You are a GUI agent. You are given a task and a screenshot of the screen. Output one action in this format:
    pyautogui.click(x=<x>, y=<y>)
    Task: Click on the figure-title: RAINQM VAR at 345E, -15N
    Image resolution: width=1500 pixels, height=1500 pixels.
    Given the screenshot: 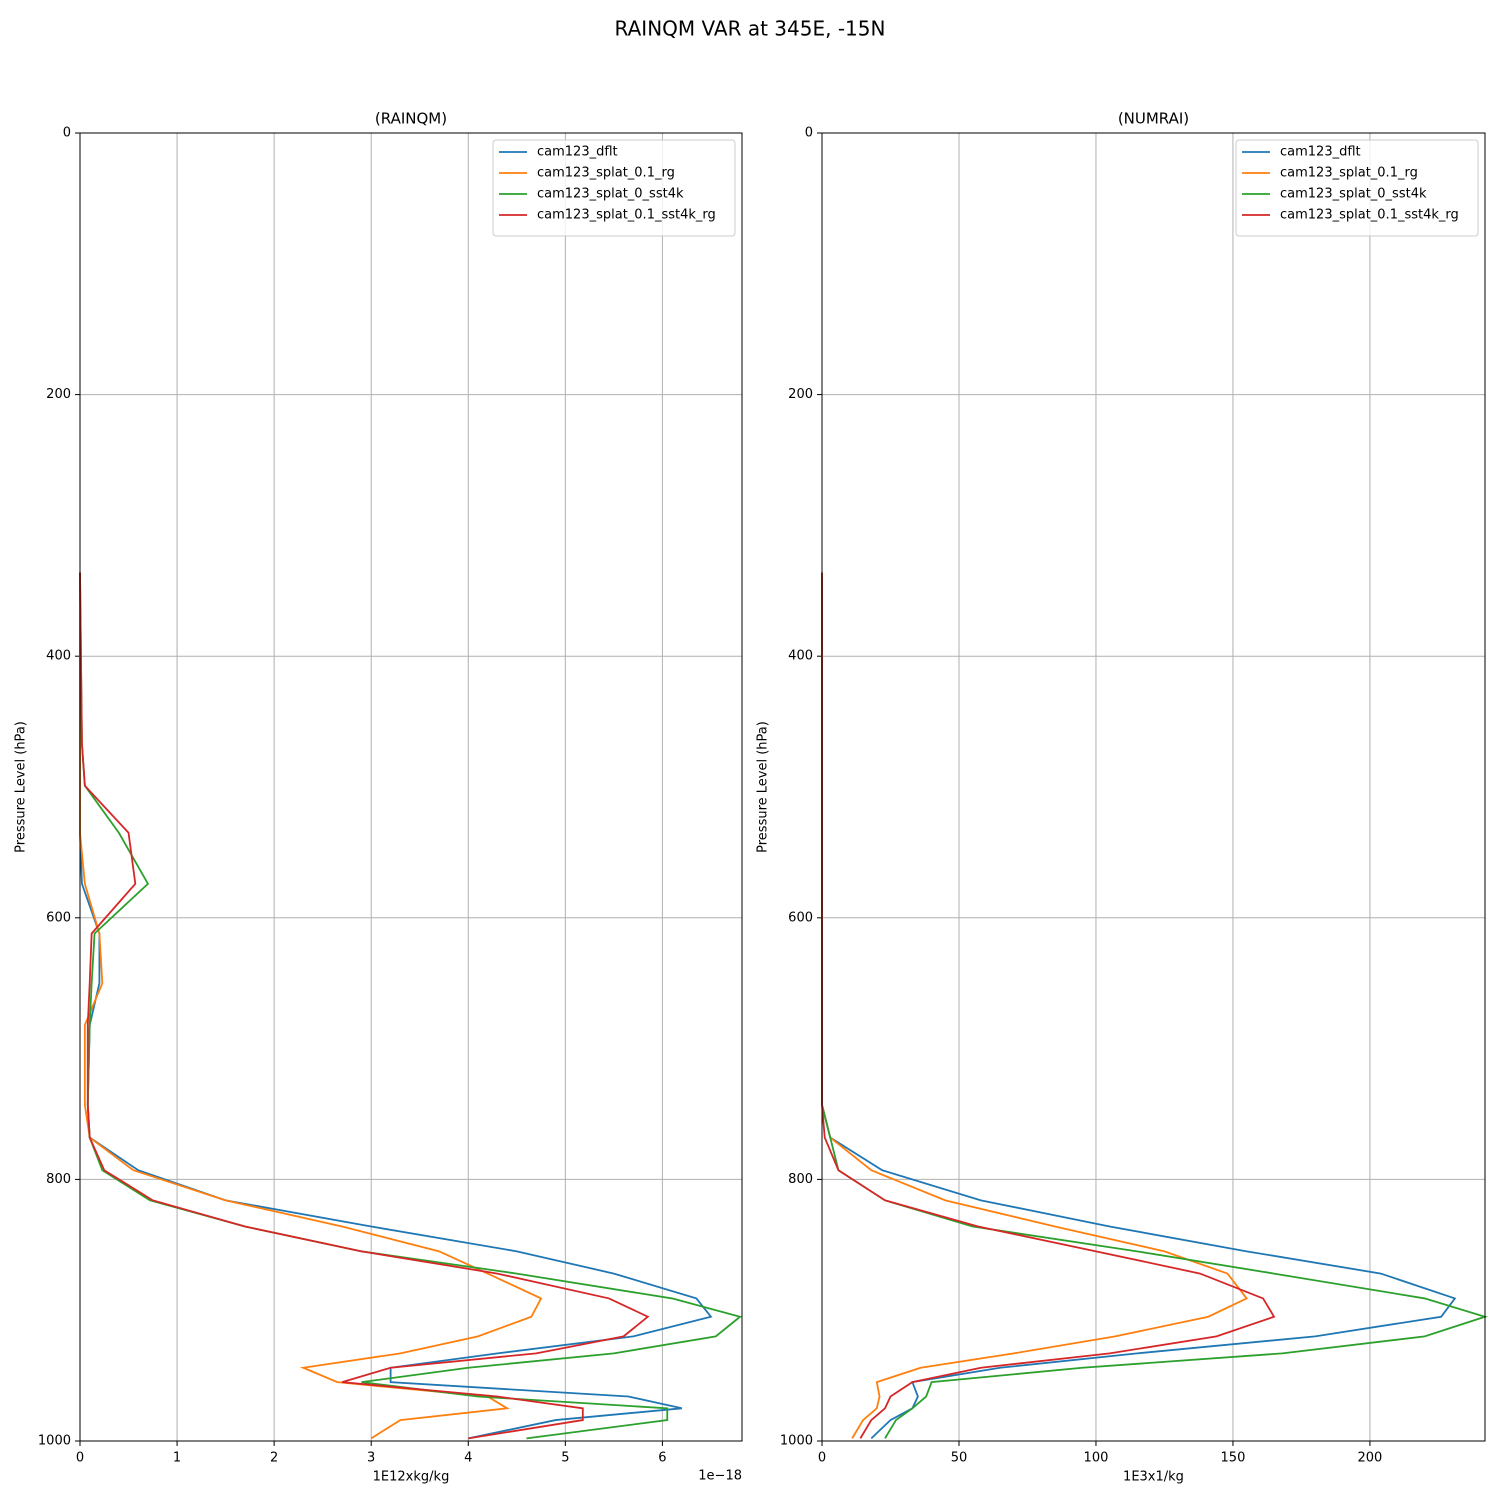 What is the action you would take?
    pyautogui.click(x=750, y=29)
    